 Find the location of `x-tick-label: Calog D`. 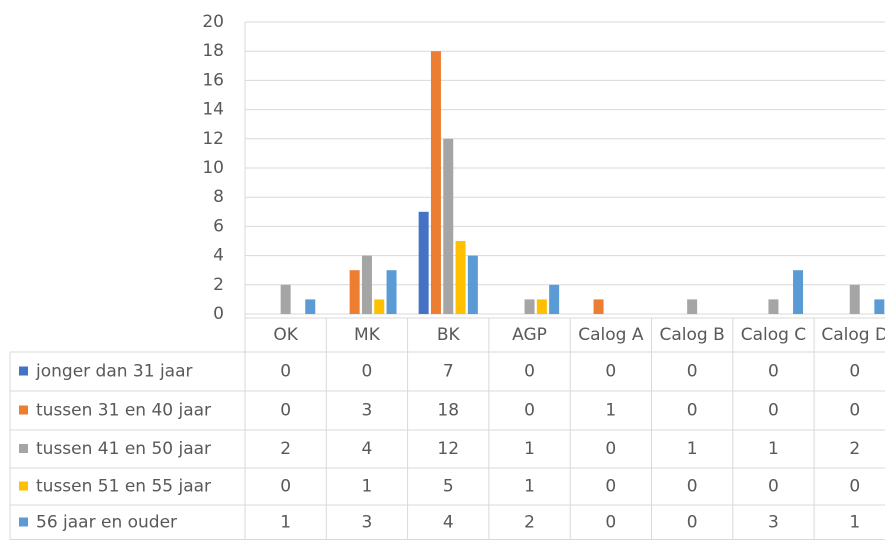

x-tick-label: Calog D is located at coordinates (853, 335).